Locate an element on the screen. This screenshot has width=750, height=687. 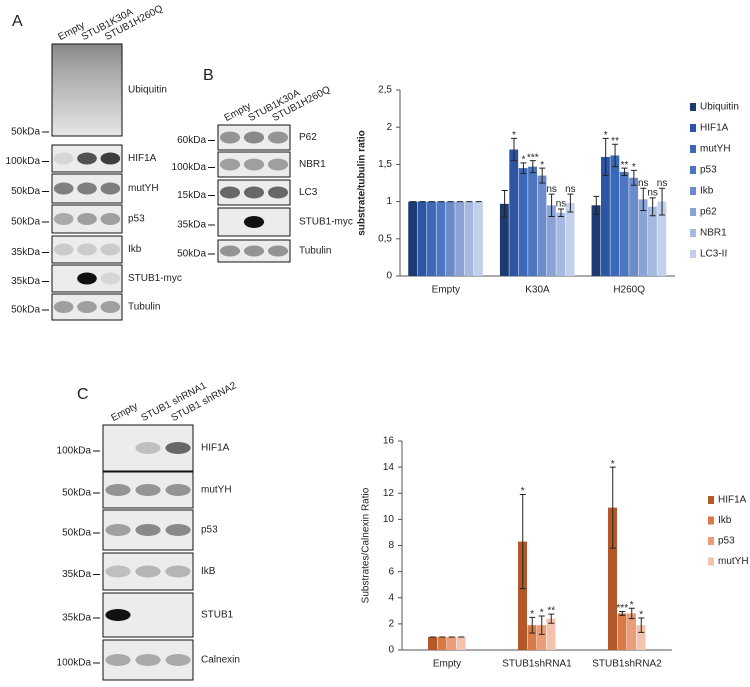
protein-label: STUB1 is located at coordinates (217, 615).